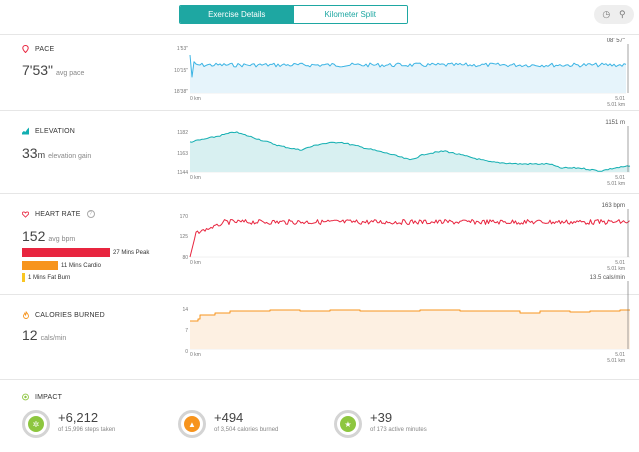 The image size is (639, 452). Describe the element at coordinates (181, 92) in the screenshot. I see `pace-ytick: 18'38"` at that location.